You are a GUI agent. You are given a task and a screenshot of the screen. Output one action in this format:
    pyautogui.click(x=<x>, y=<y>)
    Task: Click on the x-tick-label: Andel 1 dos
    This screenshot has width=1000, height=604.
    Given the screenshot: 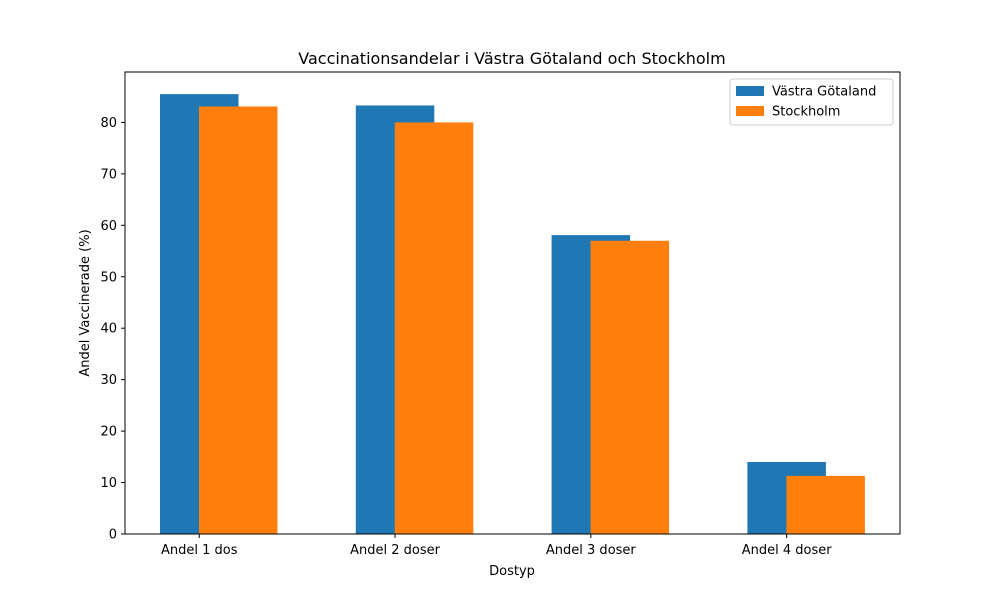 What is the action you would take?
    pyautogui.click(x=199, y=550)
    